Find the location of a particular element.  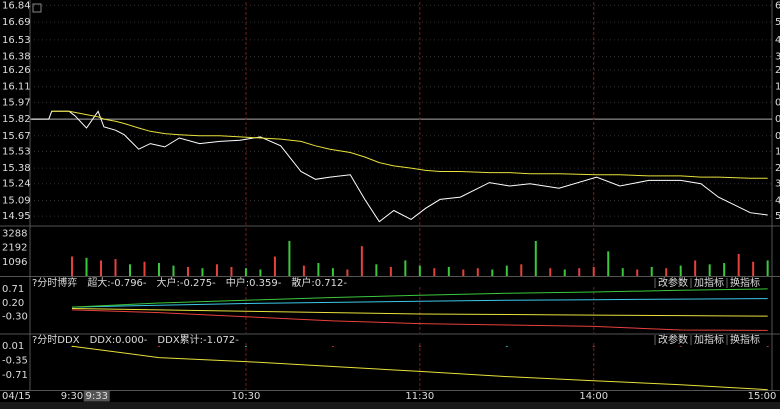

y-tick-label: 15.24 is located at coordinates (16, 184).